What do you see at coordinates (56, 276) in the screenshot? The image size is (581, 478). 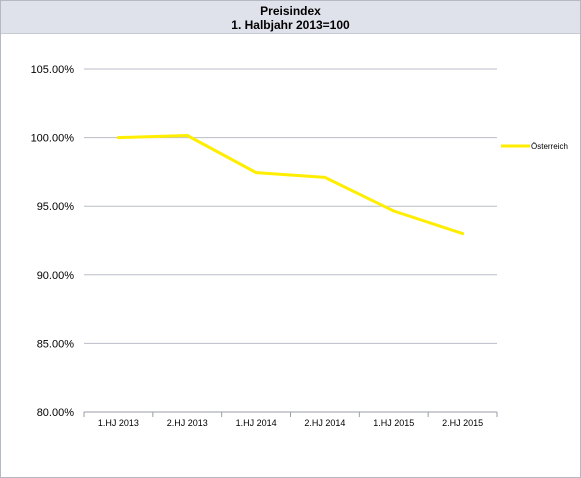 I see `y-tick-label: 90.00%` at bounding box center [56, 276].